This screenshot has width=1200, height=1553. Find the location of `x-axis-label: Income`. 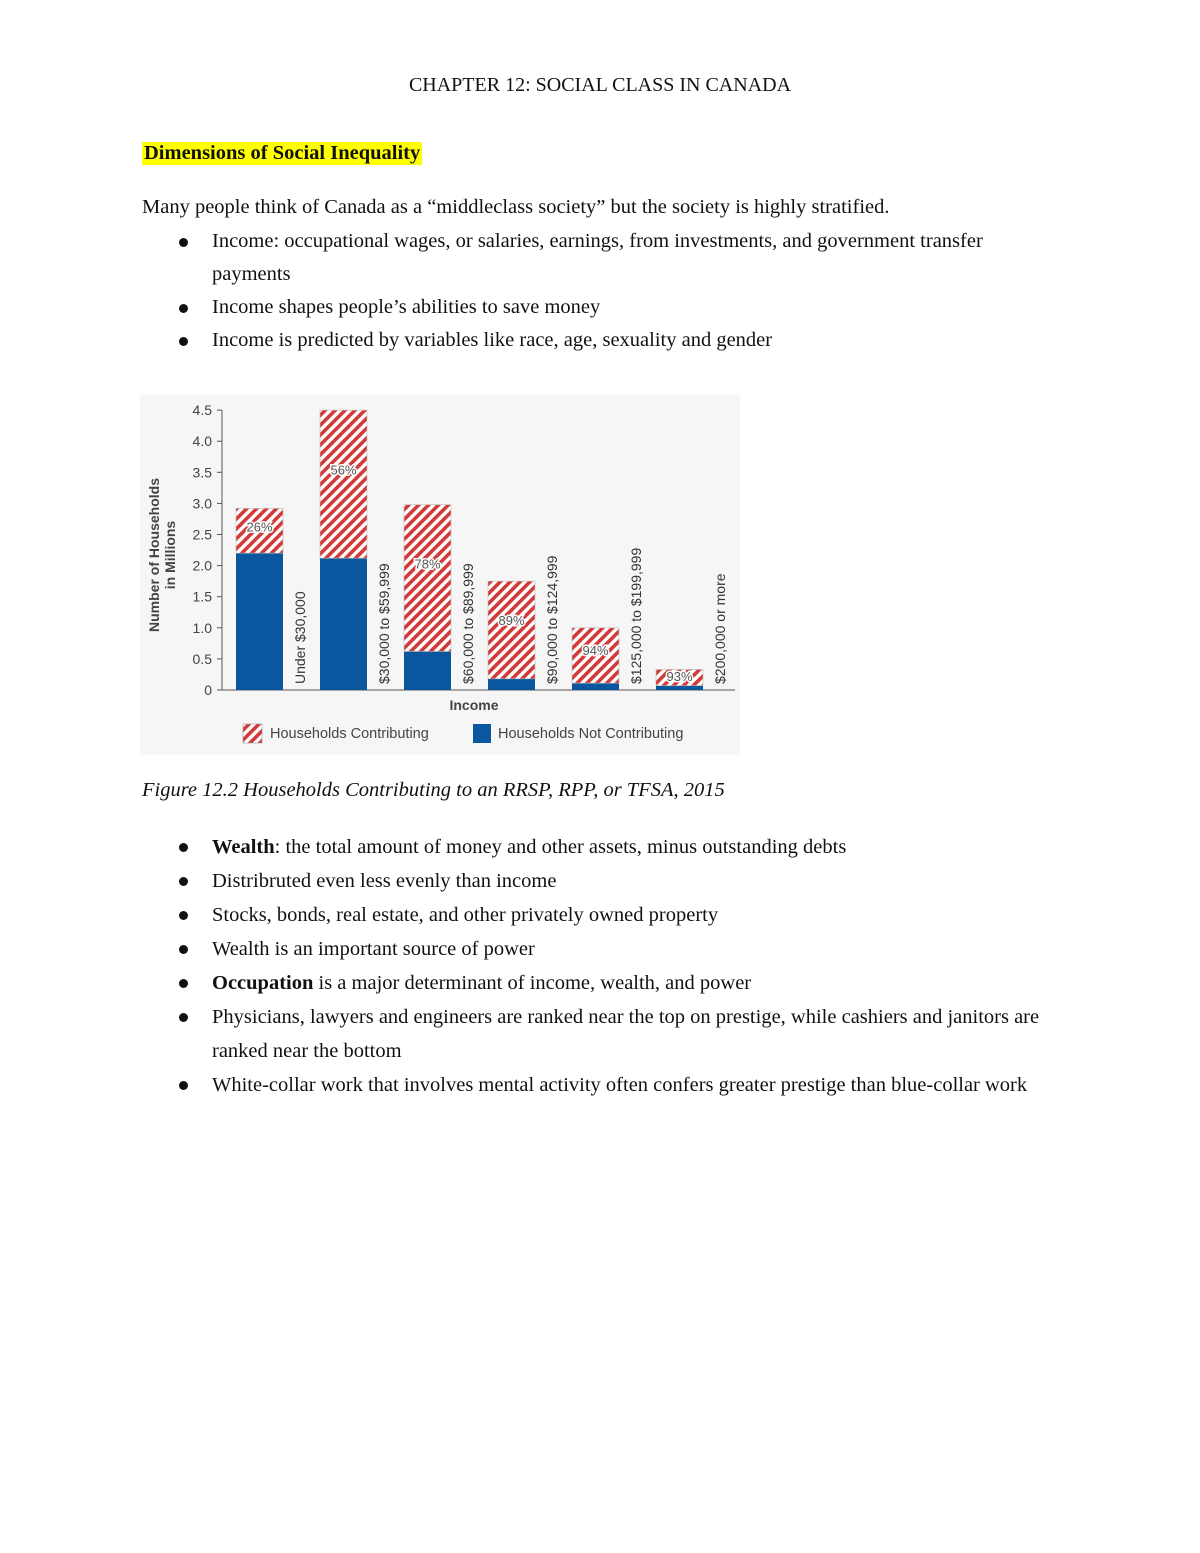

x-axis-label: Income is located at coordinates (473, 705).